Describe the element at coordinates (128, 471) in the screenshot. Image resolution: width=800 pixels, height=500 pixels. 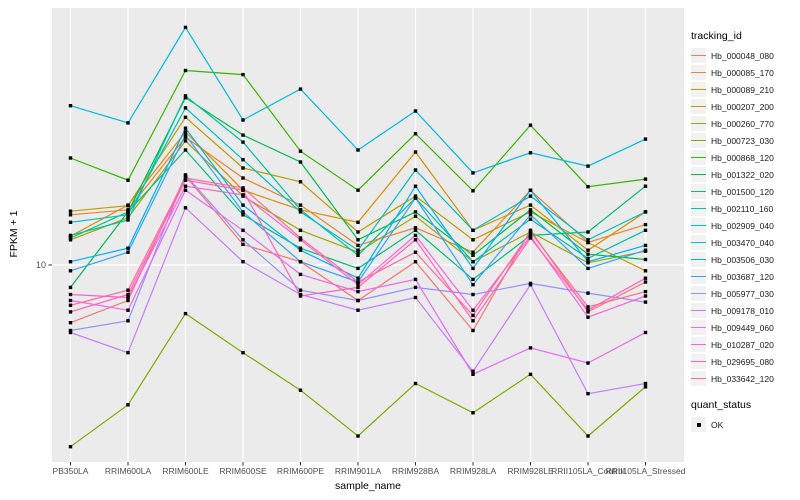
I see `x-tick-label-RRIM600LA: RRIM600LA` at that location.